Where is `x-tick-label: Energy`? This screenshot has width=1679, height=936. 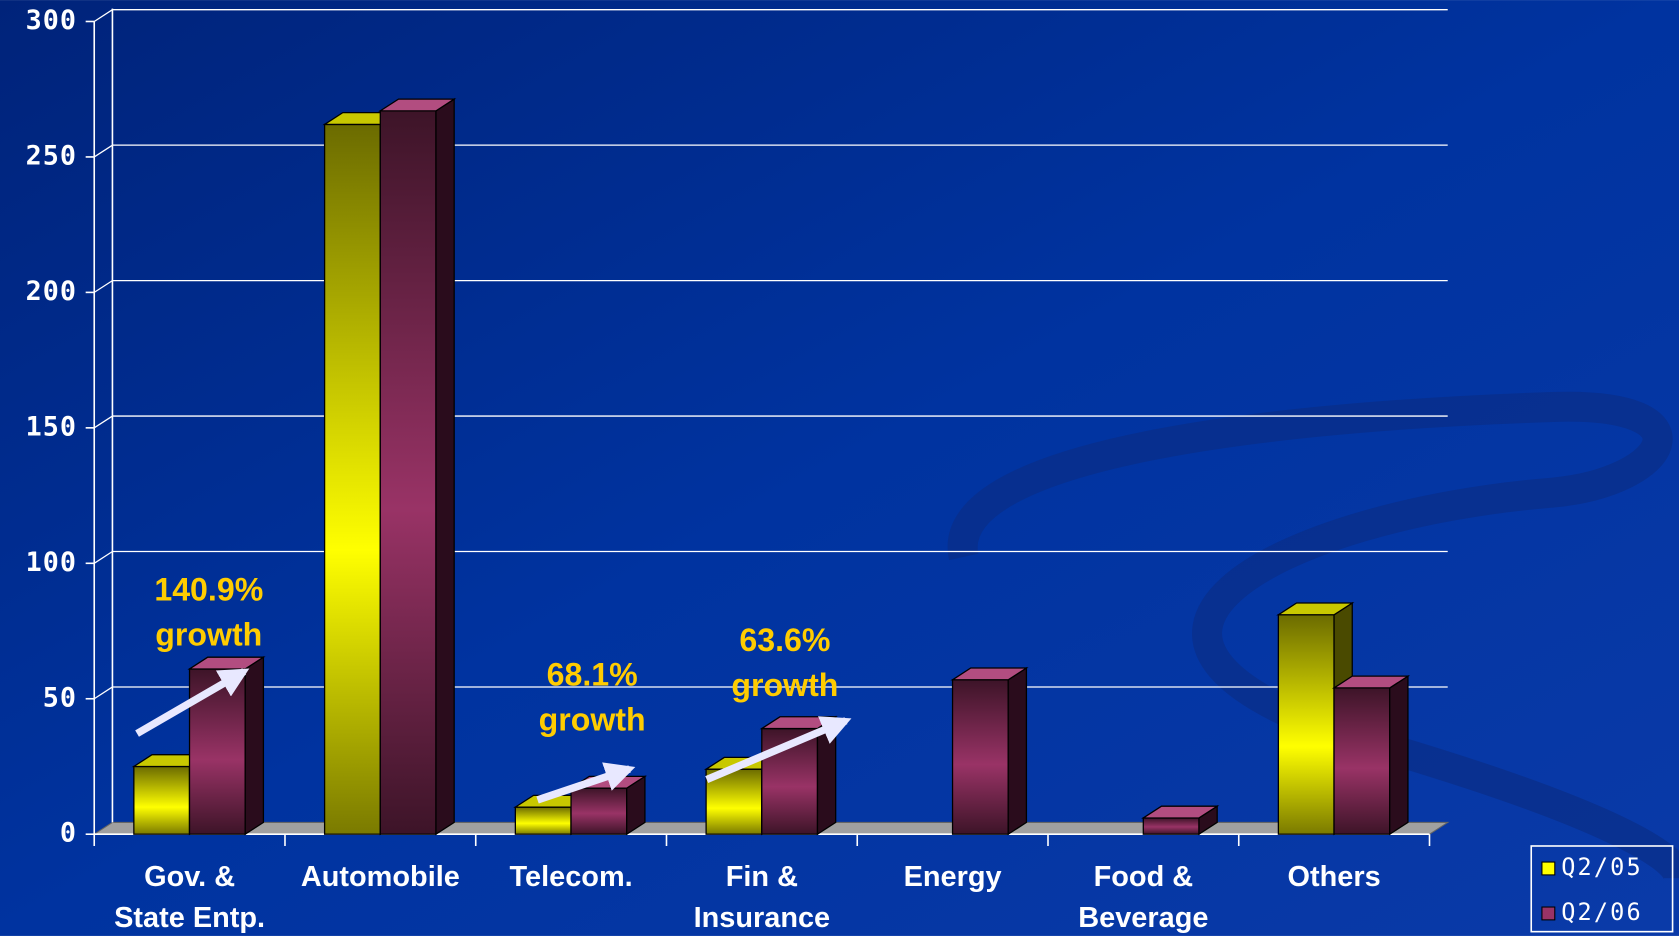 x-tick-label: Energy is located at coordinates (953, 877).